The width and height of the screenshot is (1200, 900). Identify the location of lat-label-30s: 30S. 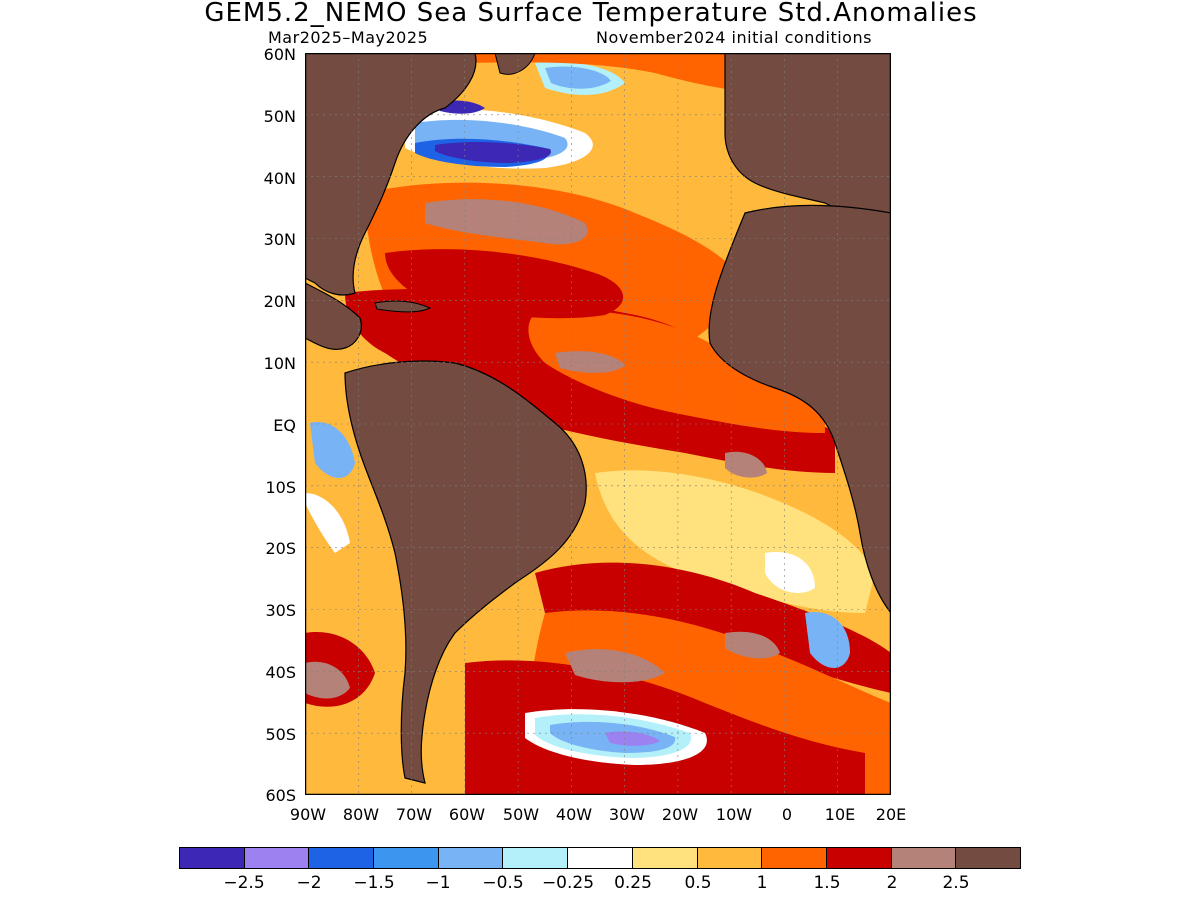
(280, 610).